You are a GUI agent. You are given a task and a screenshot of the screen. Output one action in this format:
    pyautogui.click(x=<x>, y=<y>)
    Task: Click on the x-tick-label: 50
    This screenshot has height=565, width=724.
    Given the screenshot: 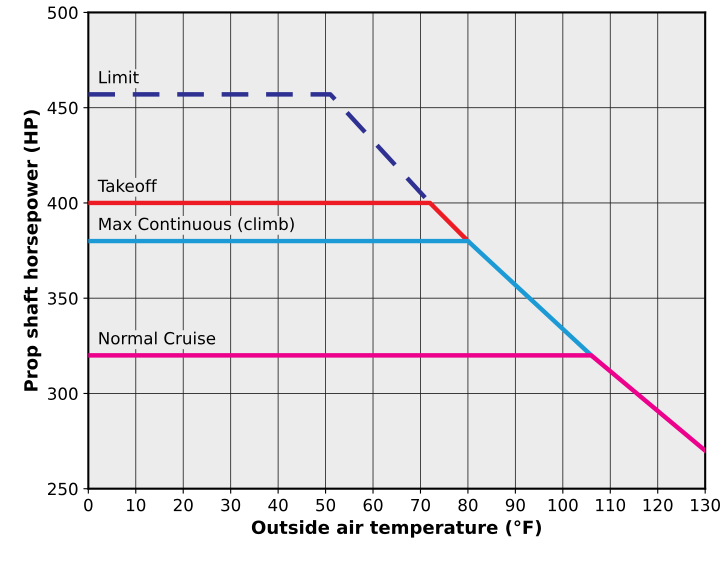 What is the action you would take?
    pyautogui.click(x=326, y=505)
    